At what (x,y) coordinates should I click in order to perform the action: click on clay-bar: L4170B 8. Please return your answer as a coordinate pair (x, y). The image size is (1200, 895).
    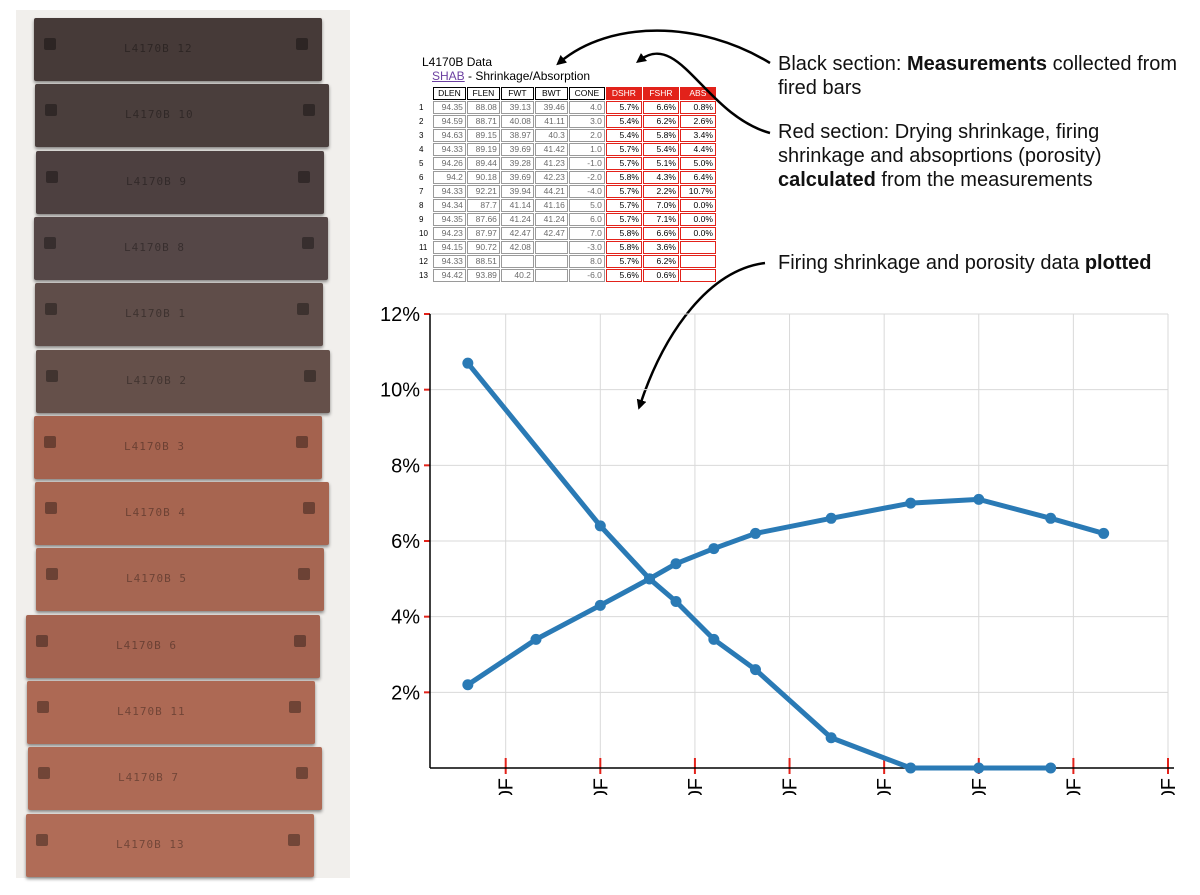
    Looking at the image, I should click on (181, 248).